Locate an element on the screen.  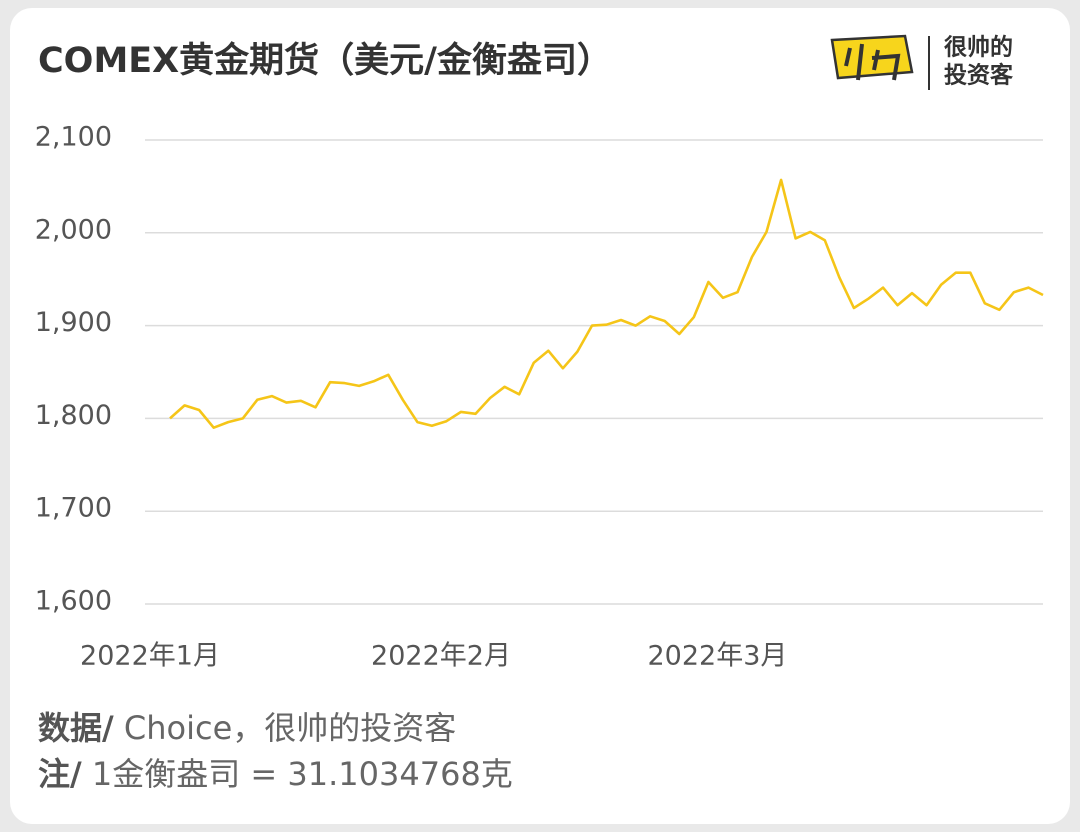
y-tick-label: 2,100 is located at coordinates (73, 137).